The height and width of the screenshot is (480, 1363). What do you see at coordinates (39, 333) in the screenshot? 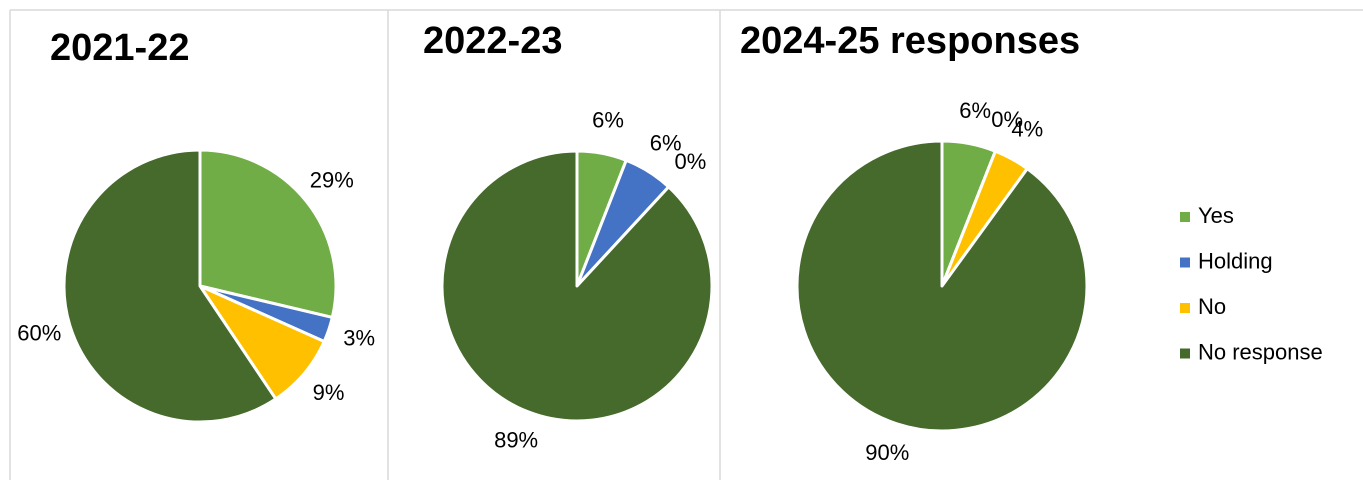
I see `data-label: 60%` at bounding box center [39, 333].